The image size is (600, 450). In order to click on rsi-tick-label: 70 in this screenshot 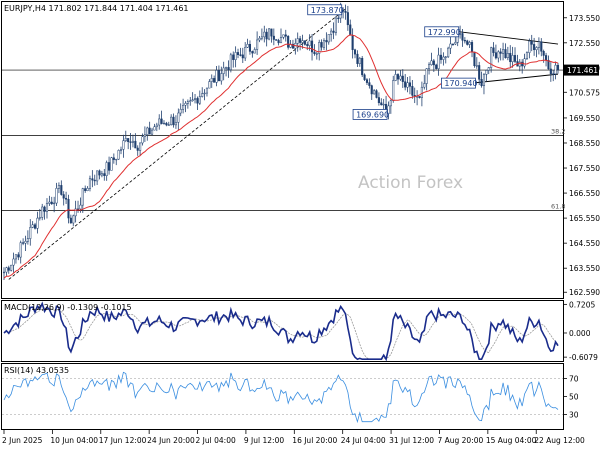, I will do `click(574, 379)`.